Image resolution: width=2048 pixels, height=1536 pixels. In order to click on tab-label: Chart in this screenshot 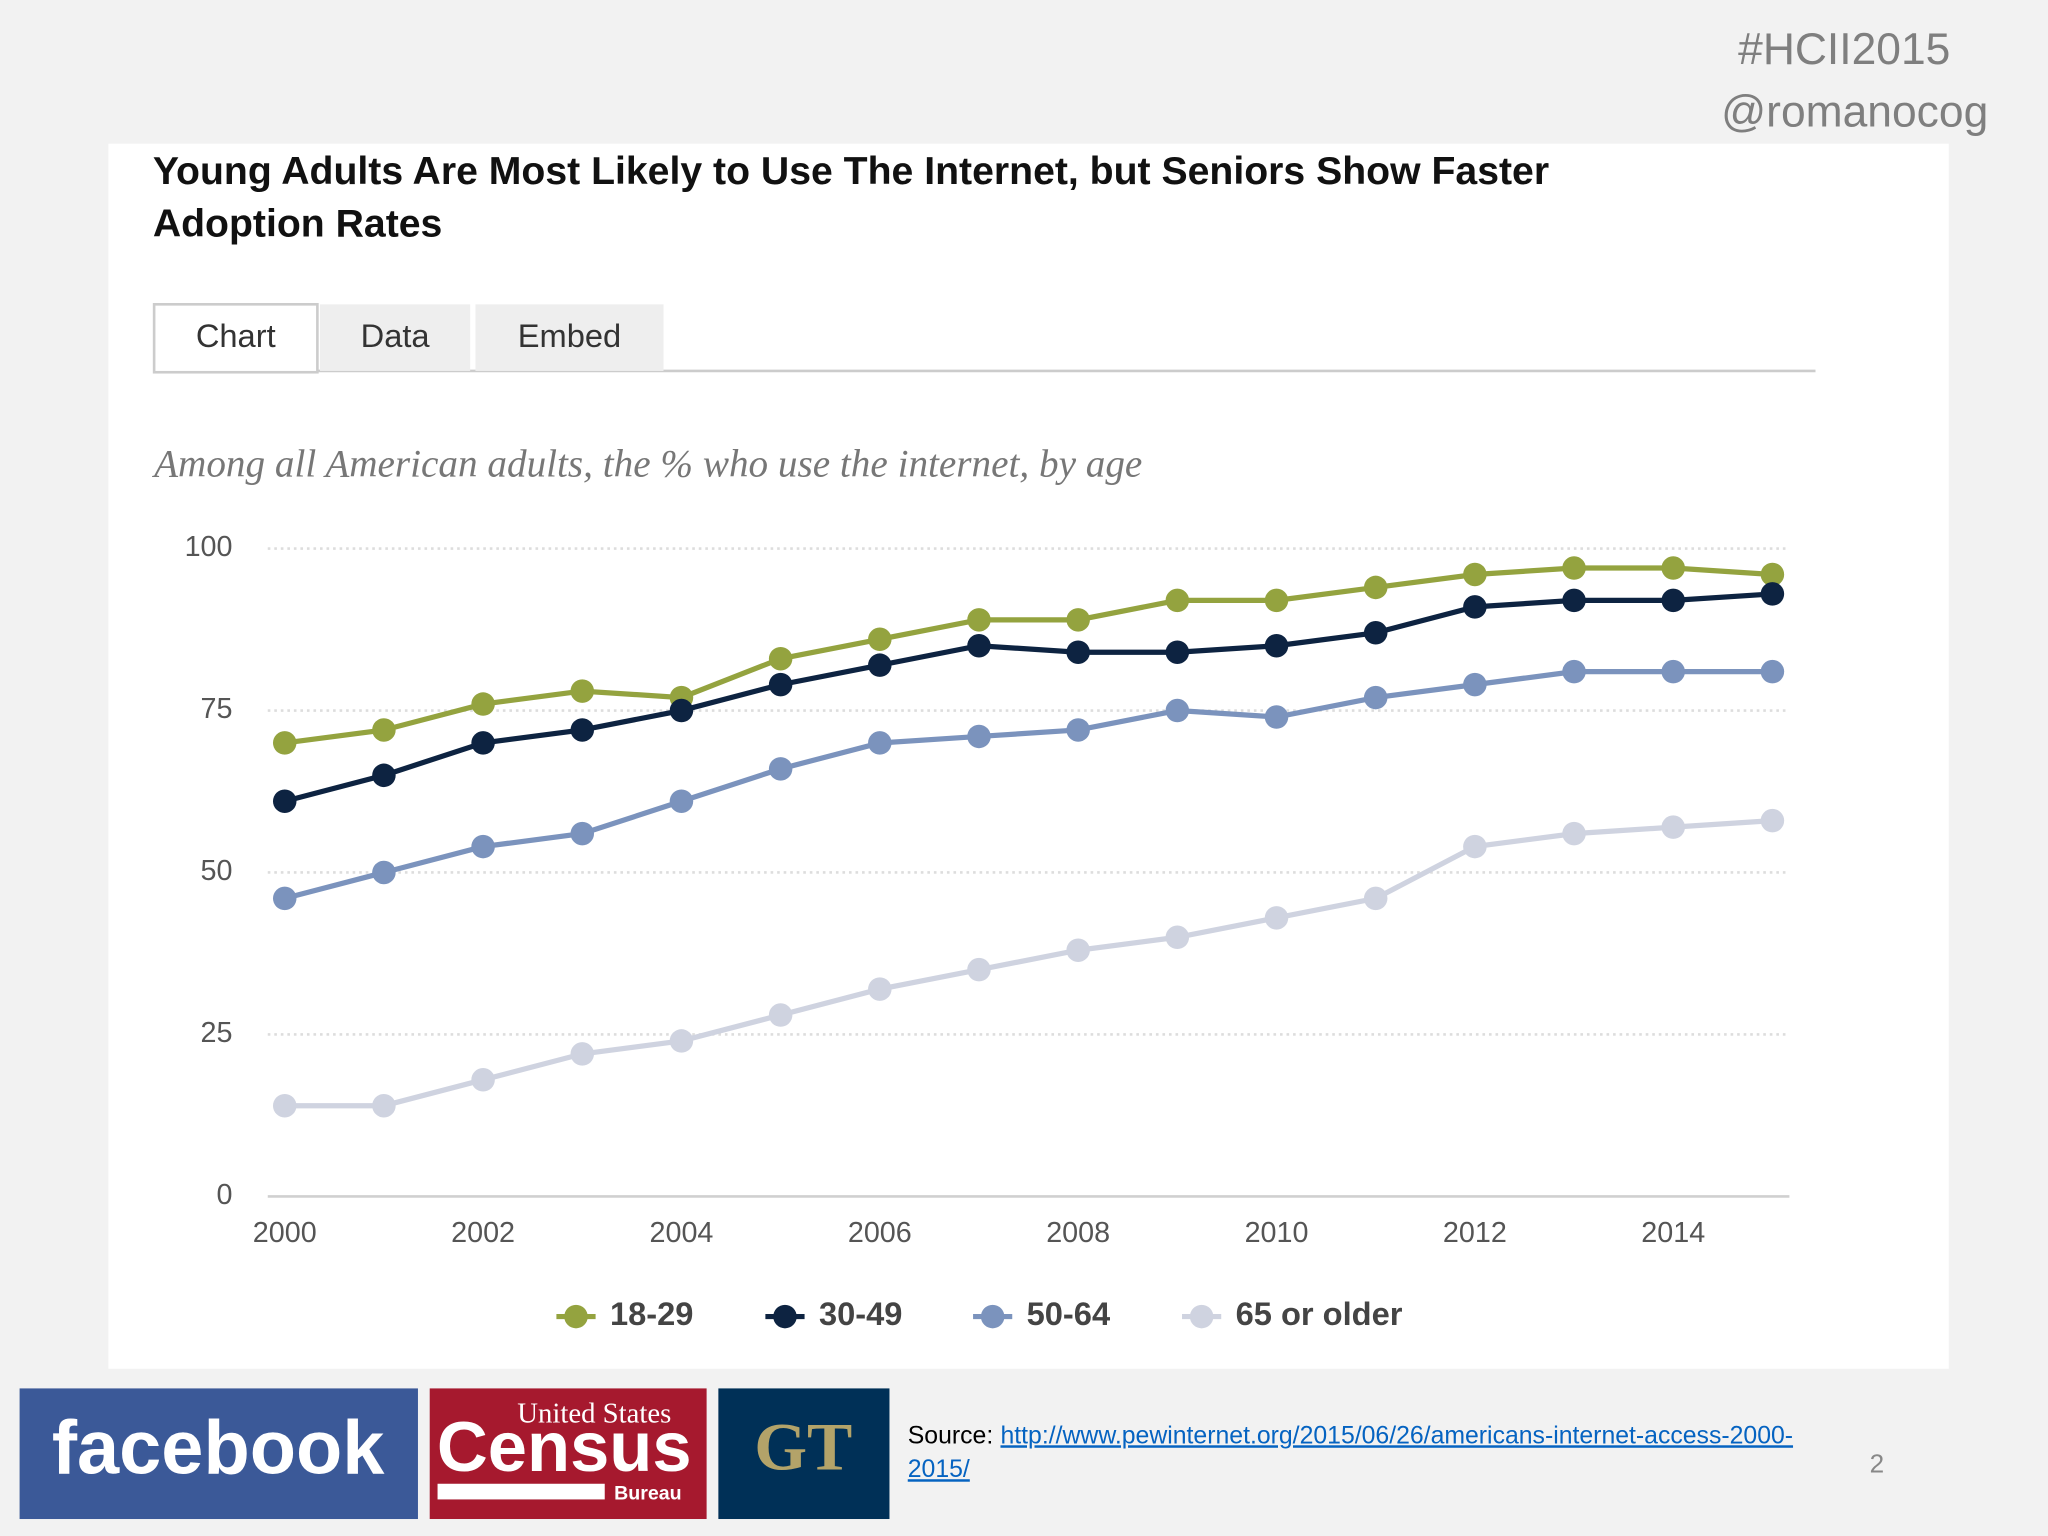, I will do `click(236, 335)`.